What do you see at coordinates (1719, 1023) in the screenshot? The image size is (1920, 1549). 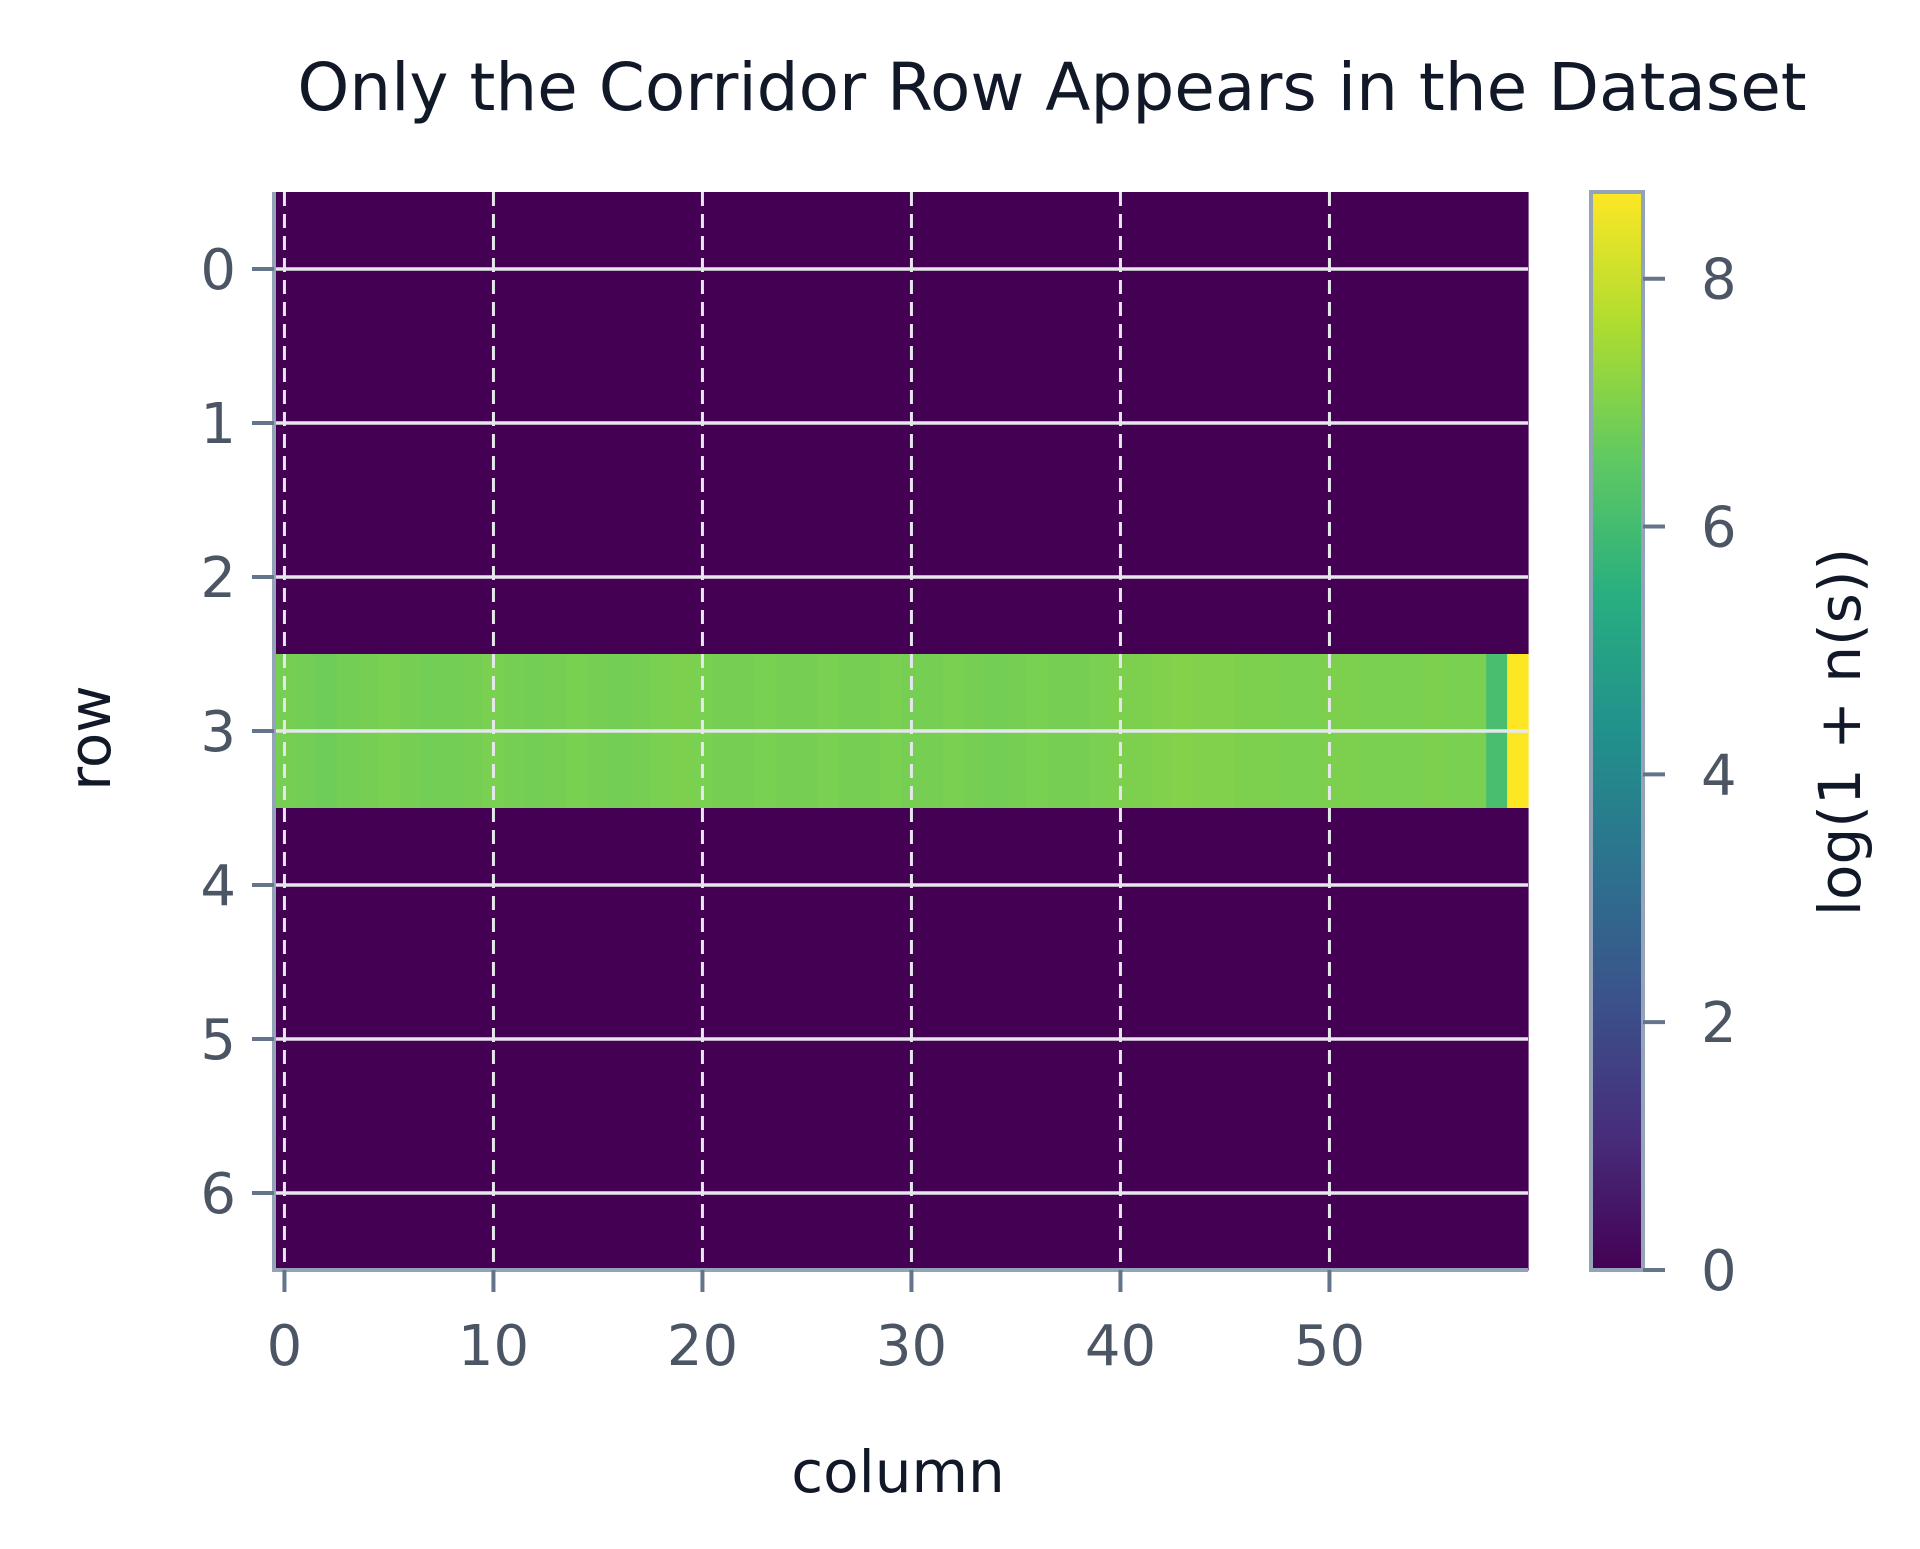 I see `colorbar-tick-label: 2` at bounding box center [1719, 1023].